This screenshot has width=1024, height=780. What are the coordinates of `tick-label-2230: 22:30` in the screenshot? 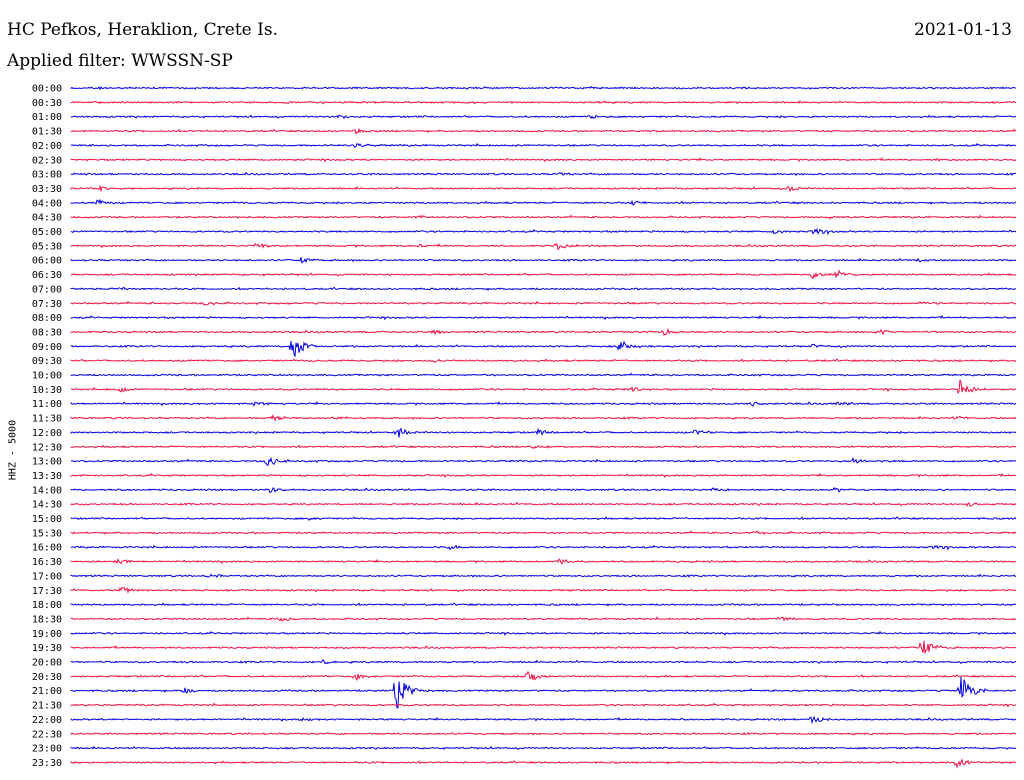 It's located at (47, 734).